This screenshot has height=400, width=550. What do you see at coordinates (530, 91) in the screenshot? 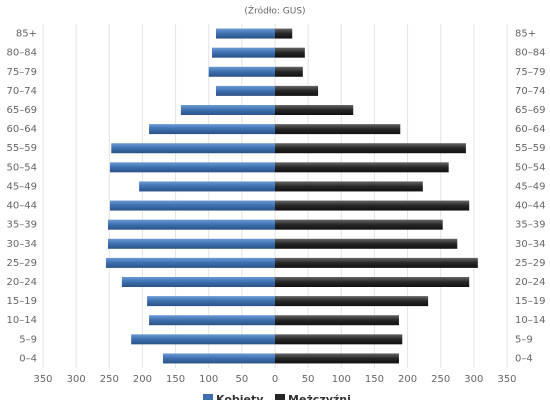
I see `y-tick-label-right: 70–74` at bounding box center [530, 91].